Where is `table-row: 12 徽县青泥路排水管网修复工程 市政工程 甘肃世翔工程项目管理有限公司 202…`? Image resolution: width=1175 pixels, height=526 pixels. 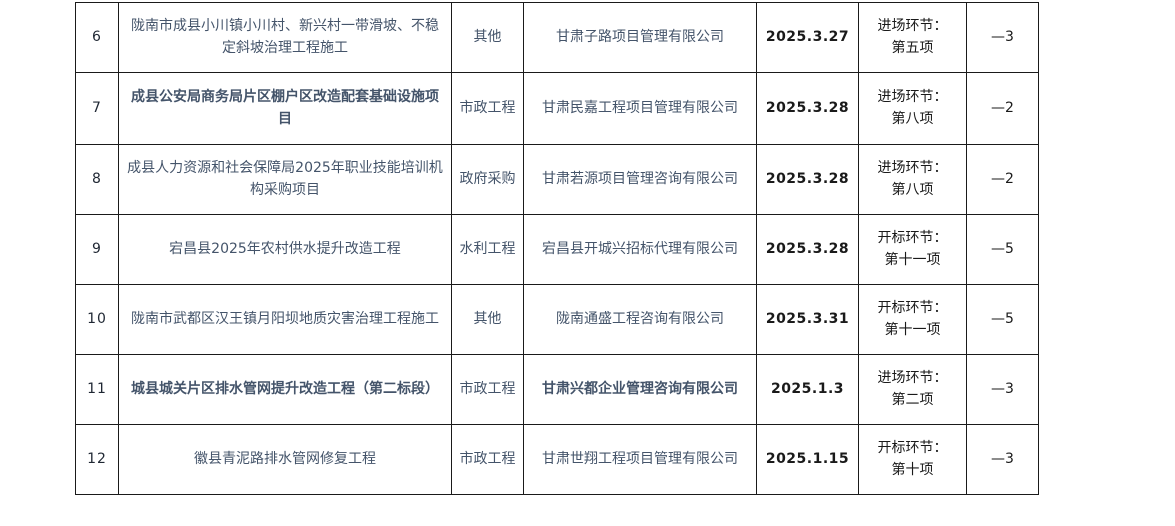
table-row: 12 徽县青泥路排水管网修复工程 市政工程 甘肃世翔工程项目管理有限公司 202… is located at coordinates (557, 459).